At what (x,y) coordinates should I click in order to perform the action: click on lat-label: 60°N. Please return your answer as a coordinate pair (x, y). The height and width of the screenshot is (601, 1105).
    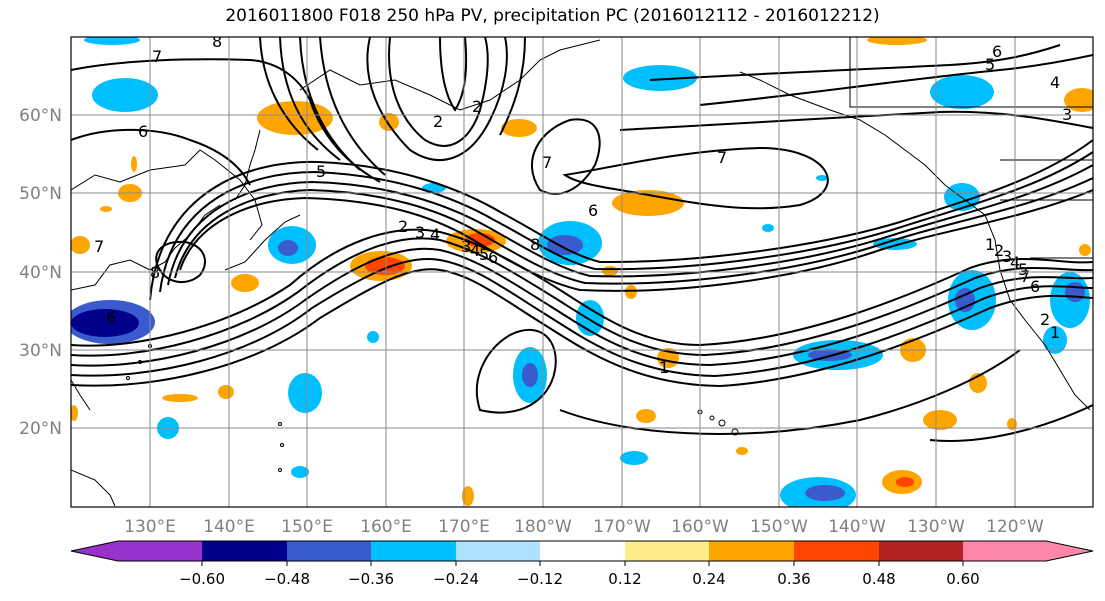
    Looking at the image, I should click on (40, 116).